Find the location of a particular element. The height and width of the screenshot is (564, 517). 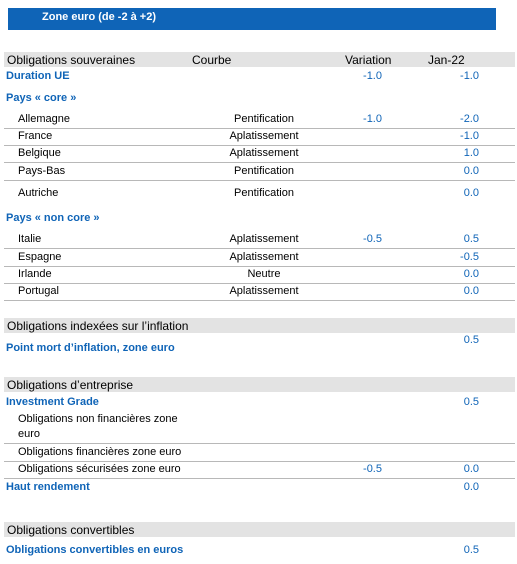

section-convertibles-header: Obligations convertibles is located at coordinates (259, 529).